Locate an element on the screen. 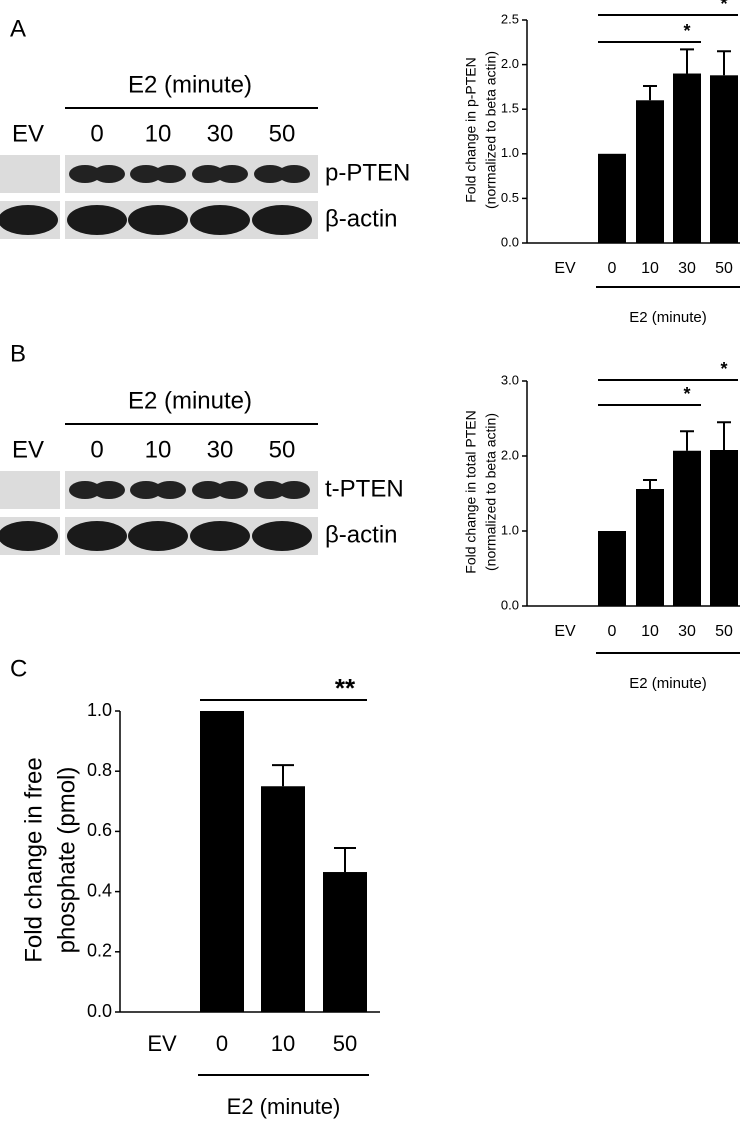  y-tick-label: 1.5 is located at coordinates (510, 108).